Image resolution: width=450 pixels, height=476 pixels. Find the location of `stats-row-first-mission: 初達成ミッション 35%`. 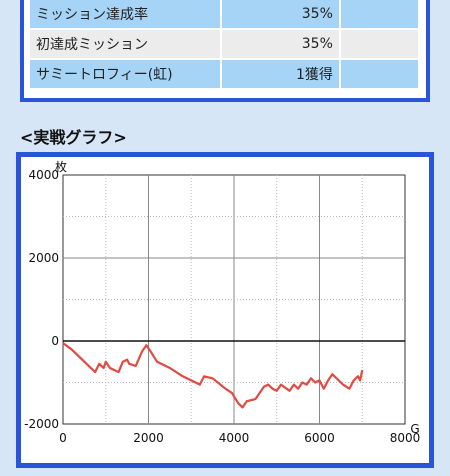

stats-row-first-mission: 初達成ミッション 35% is located at coordinates (225, 44).